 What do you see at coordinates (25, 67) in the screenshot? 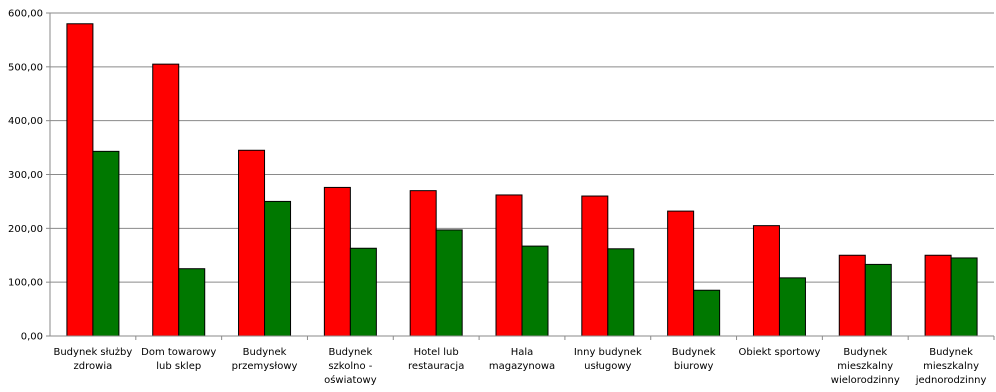
I see `y-tick-label: 500,00` at bounding box center [25, 67].